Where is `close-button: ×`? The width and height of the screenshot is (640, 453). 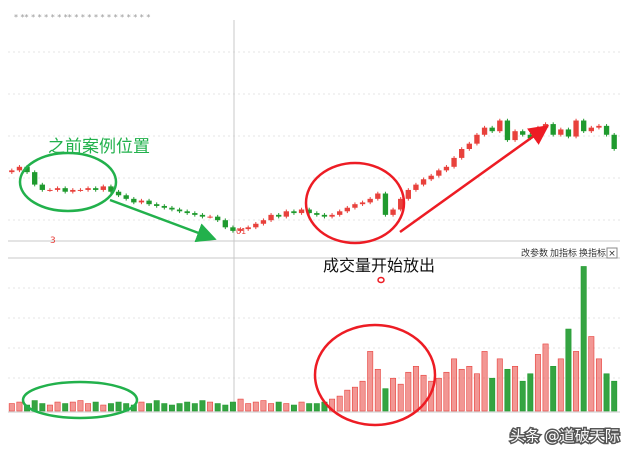
close-button: × is located at coordinates (612, 254).